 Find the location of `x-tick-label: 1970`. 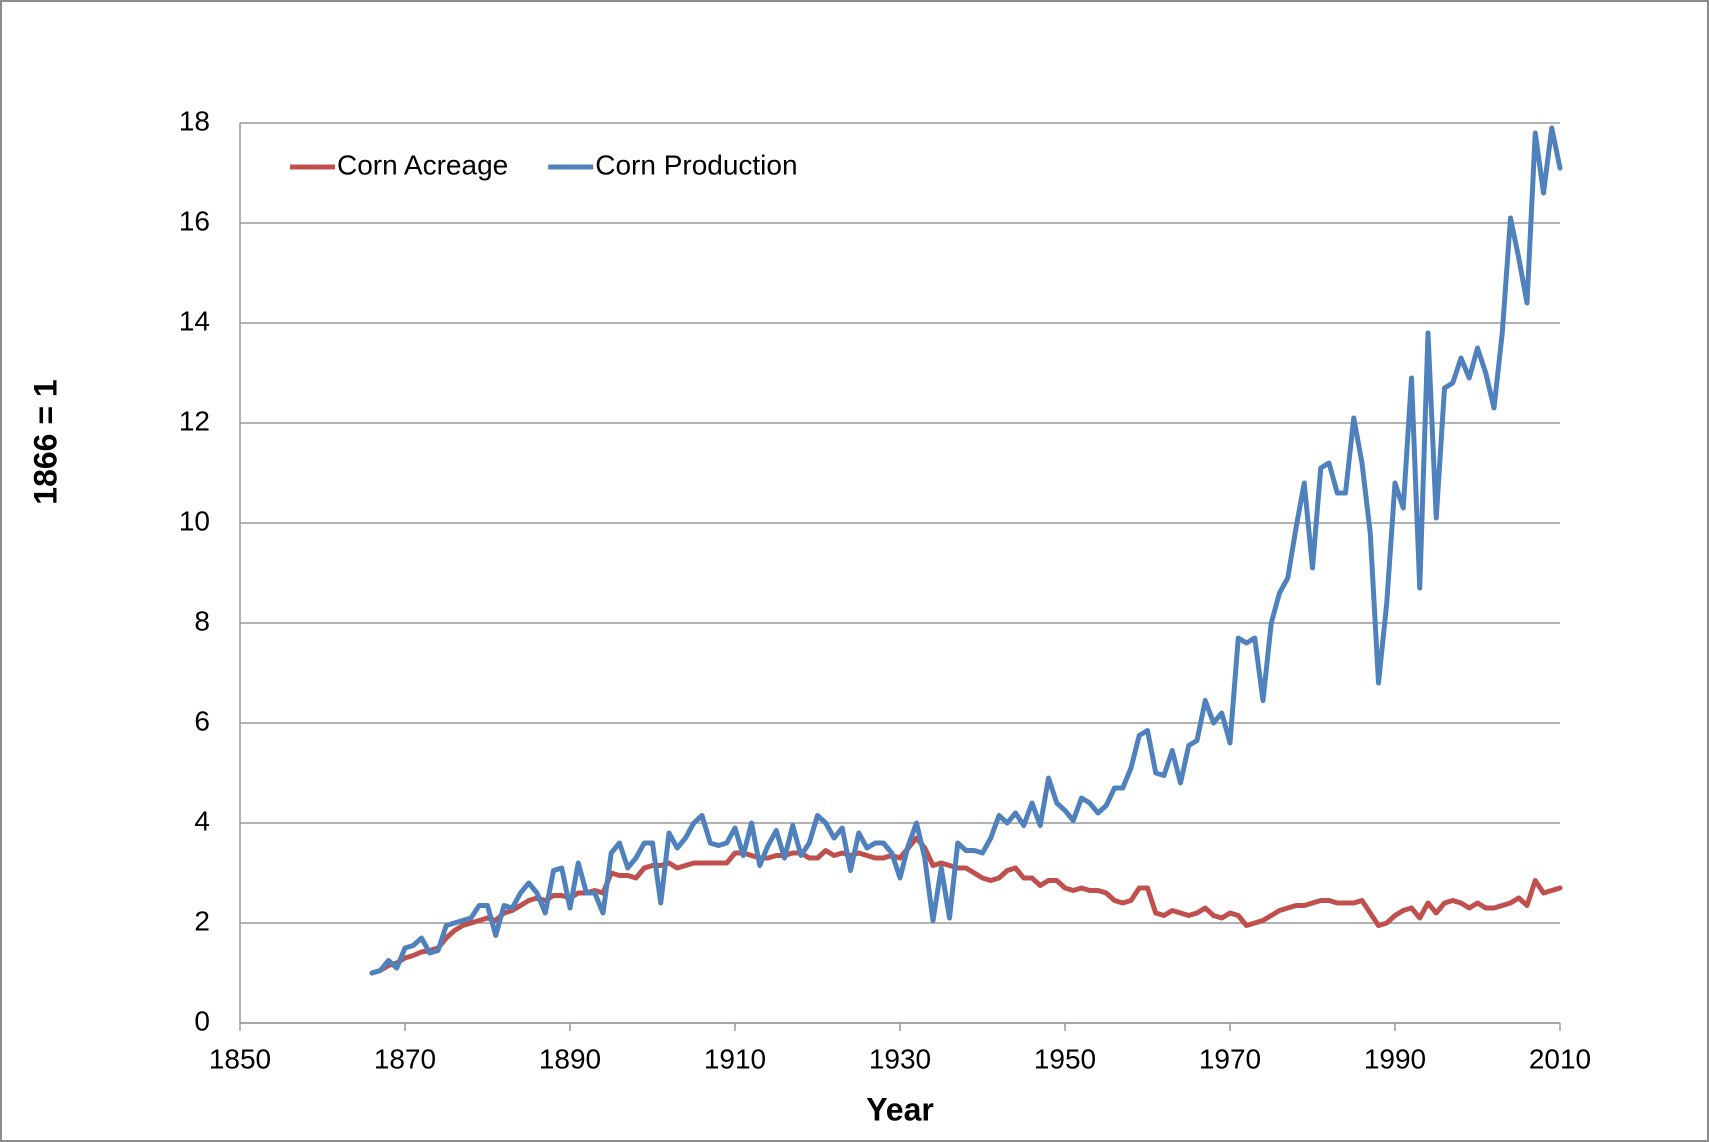

x-tick-label: 1970 is located at coordinates (1230, 1058).